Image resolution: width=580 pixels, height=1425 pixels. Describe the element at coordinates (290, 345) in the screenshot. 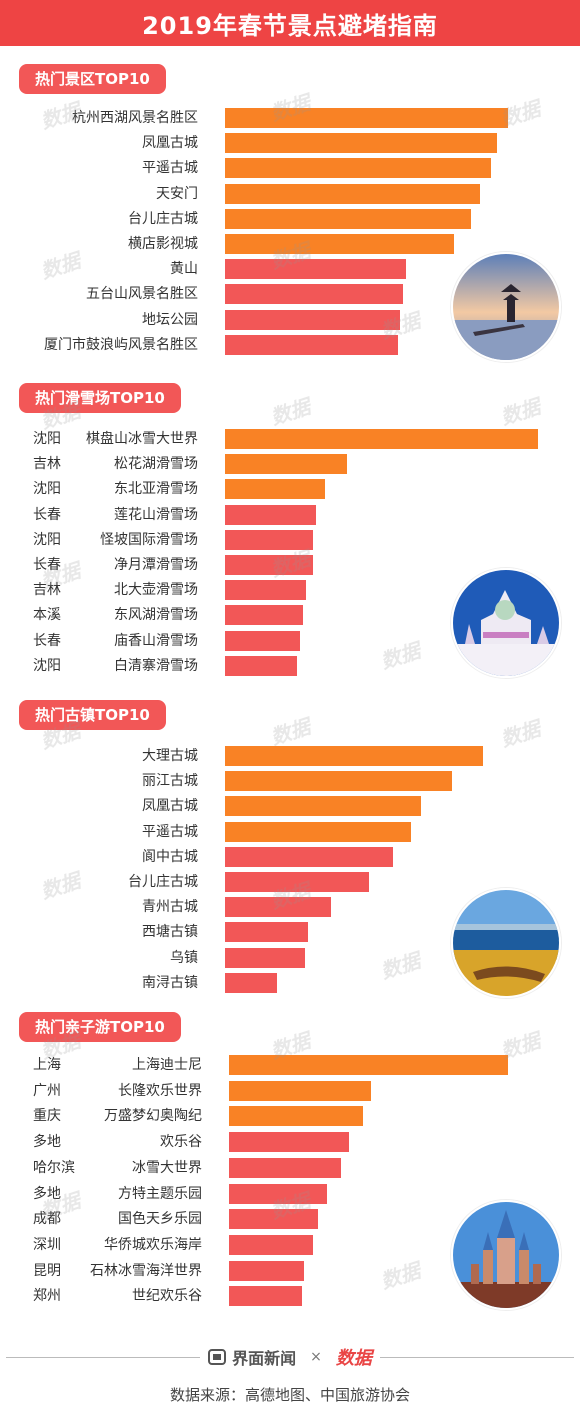

I see `bar-row: 厦门市鼓浪屿风景名胜区` at that location.